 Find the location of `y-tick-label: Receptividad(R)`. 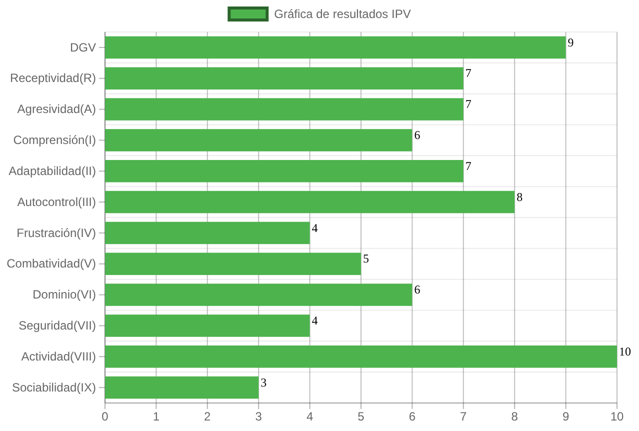

y-tick-label: Receptividad(R) is located at coordinates (53, 78).